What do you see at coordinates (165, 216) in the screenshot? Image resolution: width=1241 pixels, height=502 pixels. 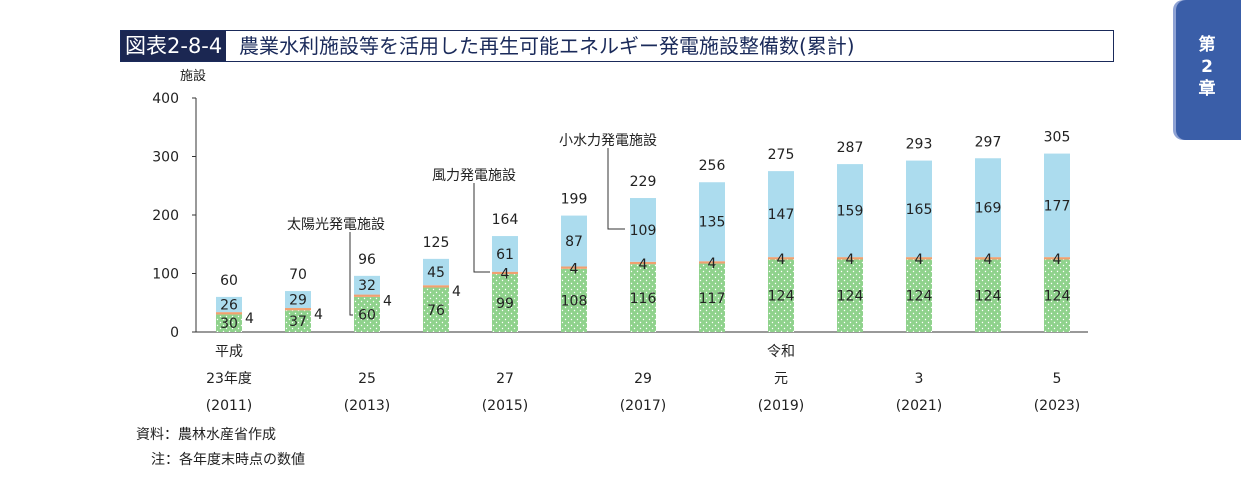 I see `y-tick-label: 200` at bounding box center [165, 216].